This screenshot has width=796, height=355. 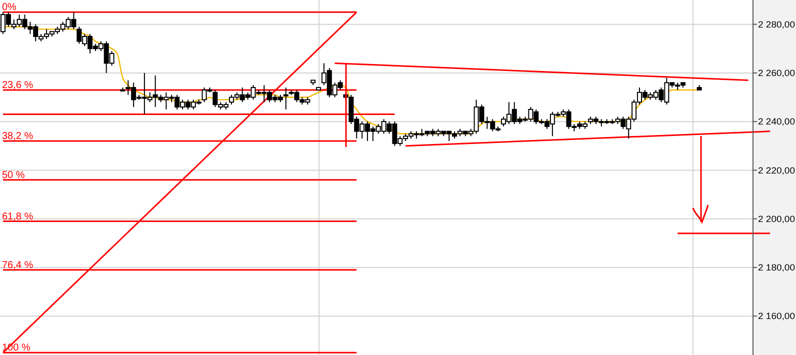 What do you see at coordinates (776, 267) in the screenshot?
I see `y-tick-label: 2 180,00` at bounding box center [776, 267].